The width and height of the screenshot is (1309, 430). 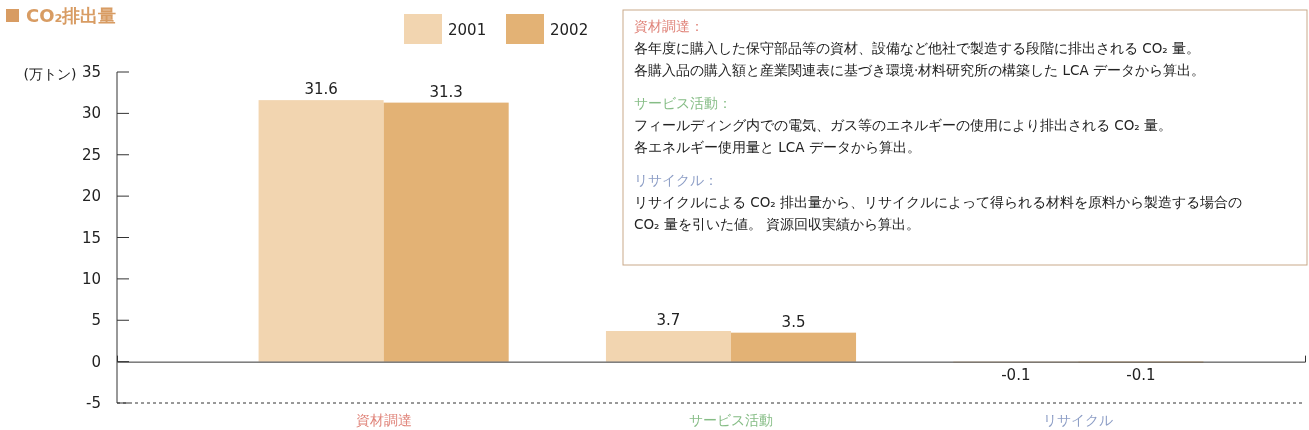 What do you see at coordinates (920, 70) in the screenshot?
I see `annotation: 各購入品の購入額と産業関連表に基づき環境·材料研究所の構築した LCA データから算出。` at bounding box center [920, 70].